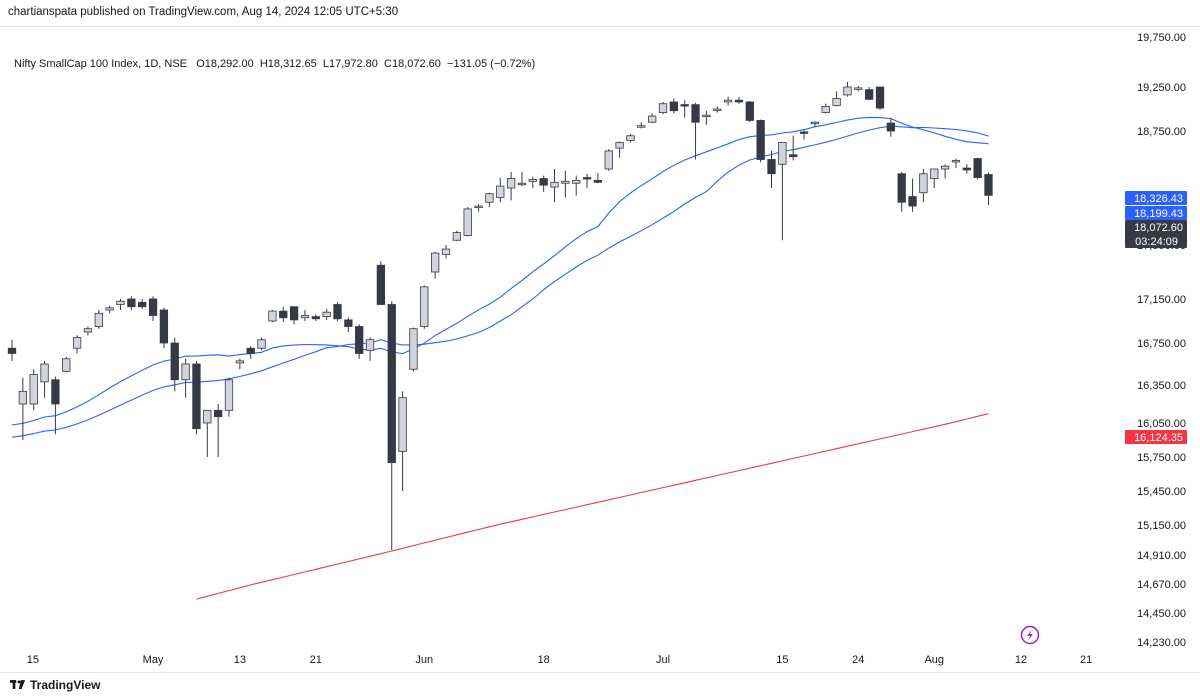  Describe the element at coordinates (1156, 242) in the screenshot. I see `svg-text: 03:24:09` at that location.